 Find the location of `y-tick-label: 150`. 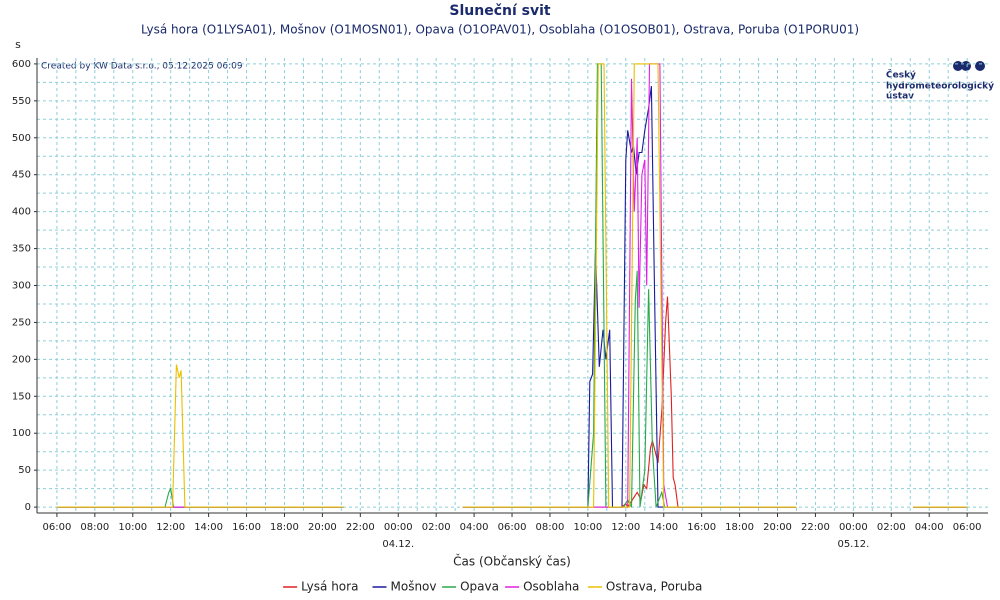

y-tick-label: 150 is located at coordinates (21, 396).